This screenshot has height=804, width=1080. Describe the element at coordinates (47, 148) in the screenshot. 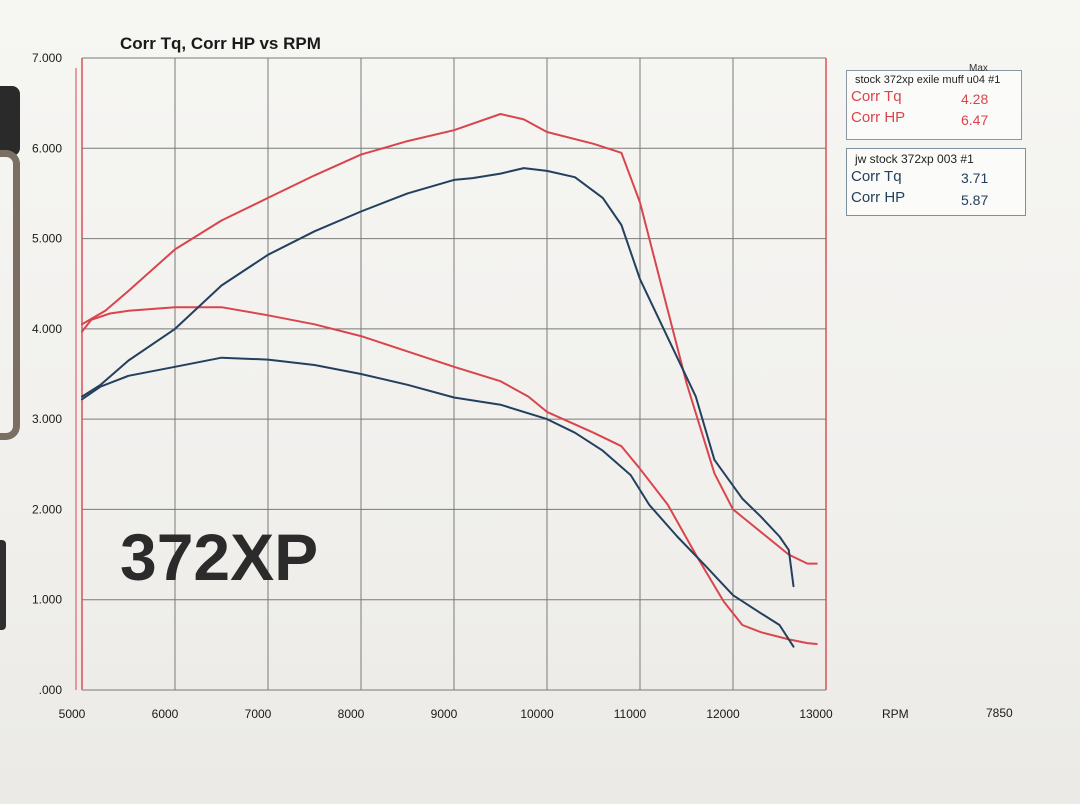

I see `y-tick-label: 6.000` at that location.